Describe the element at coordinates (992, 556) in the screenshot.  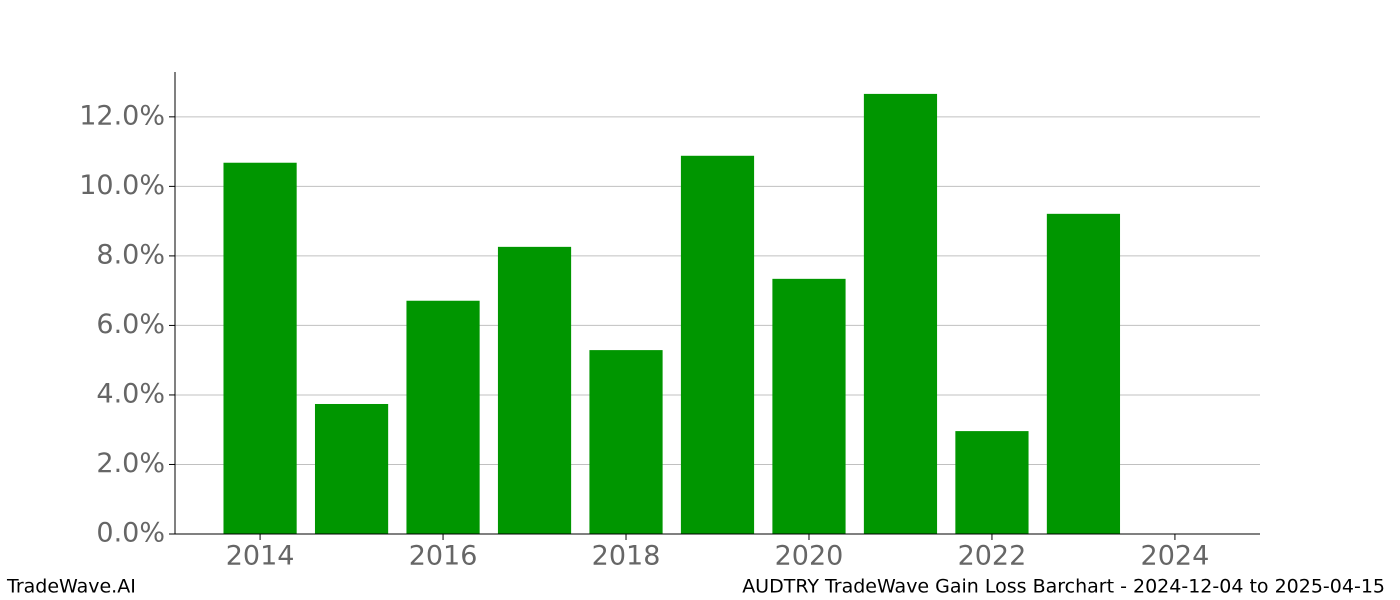
I see `x-tick-label: 2022` at that location.